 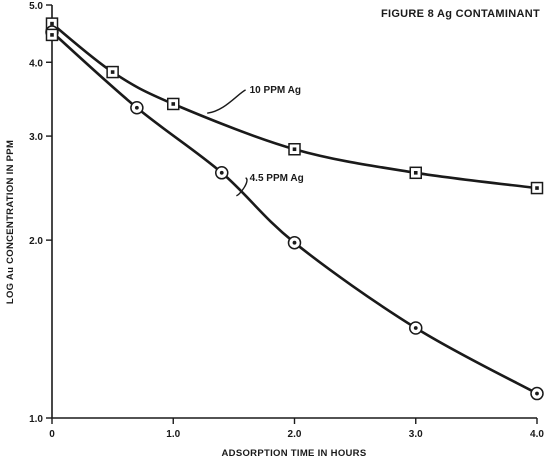 I want to click on y-axis-title: LOG Au CONCENTRATION IN PPM, so click(x=10, y=222).